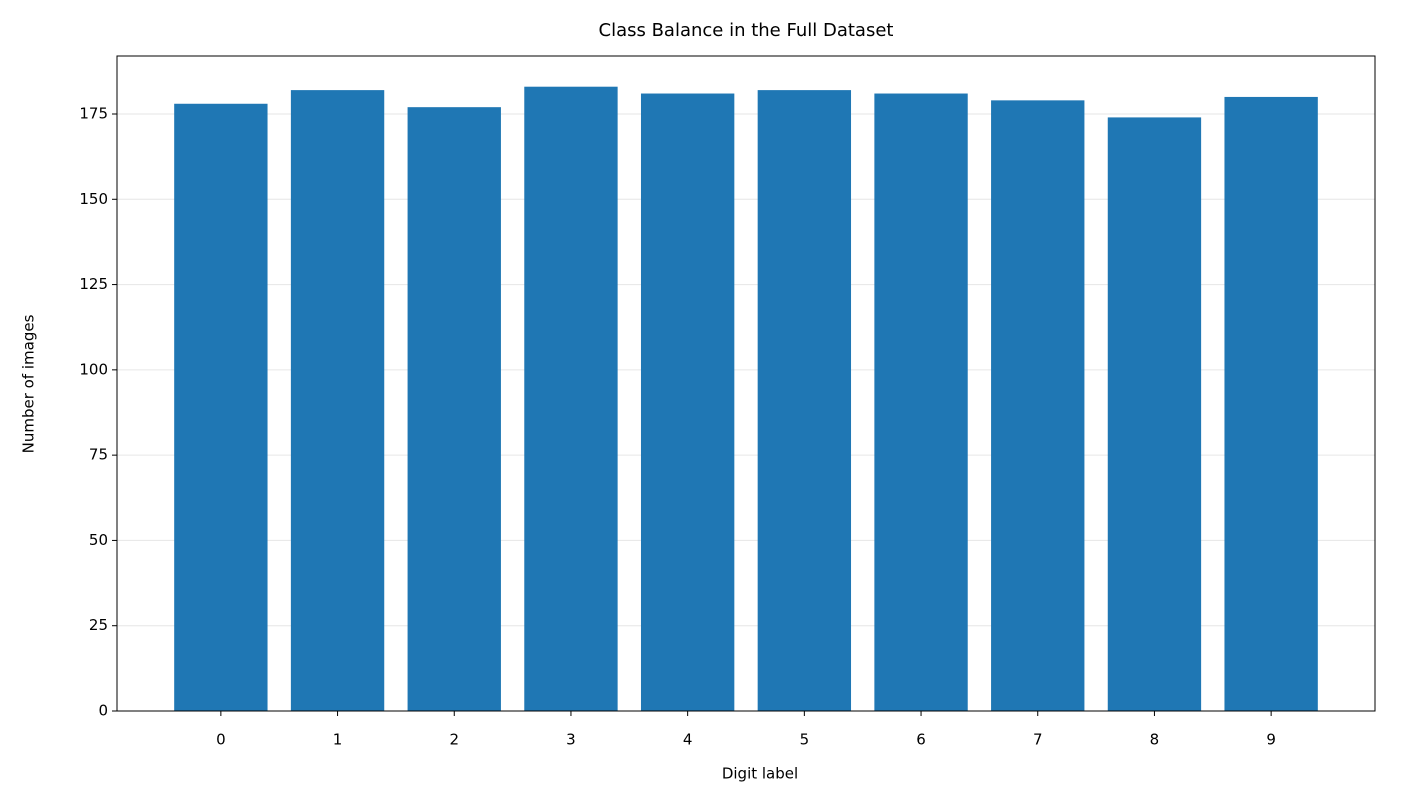  I want to click on y-tick-label: 75, so click(98, 455).